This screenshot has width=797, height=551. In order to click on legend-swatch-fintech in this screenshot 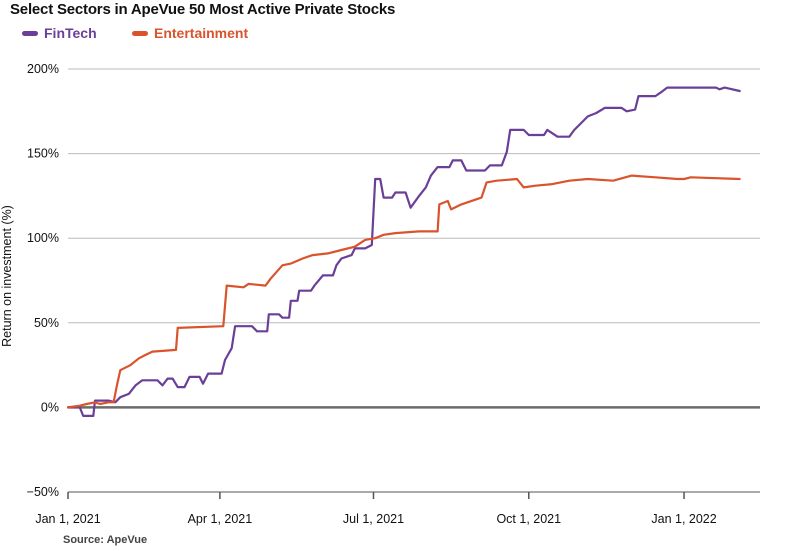, I will do `click(30, 33)`.